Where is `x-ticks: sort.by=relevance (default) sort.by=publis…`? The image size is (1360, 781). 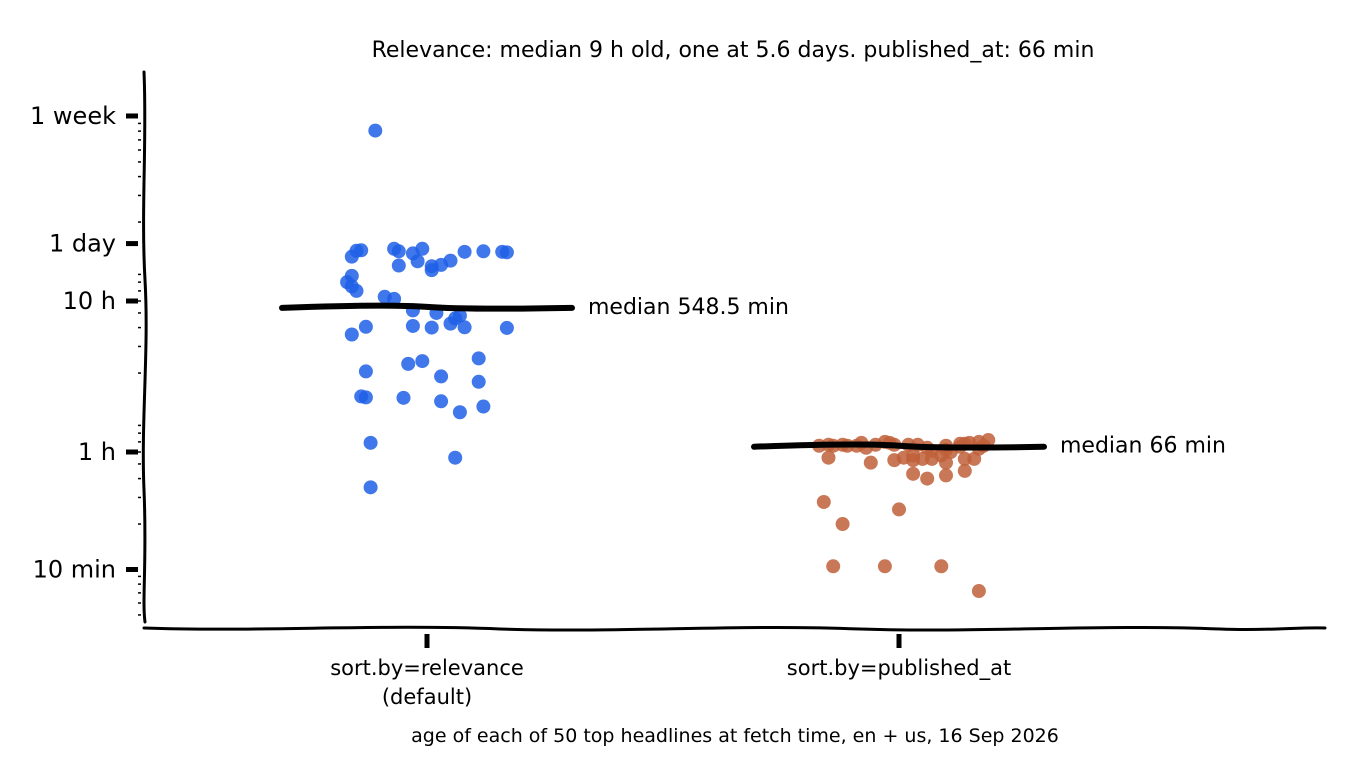 x-ticks: sort.by=relevance (default) sort.by=publis… is located at coordinates (670, 671).